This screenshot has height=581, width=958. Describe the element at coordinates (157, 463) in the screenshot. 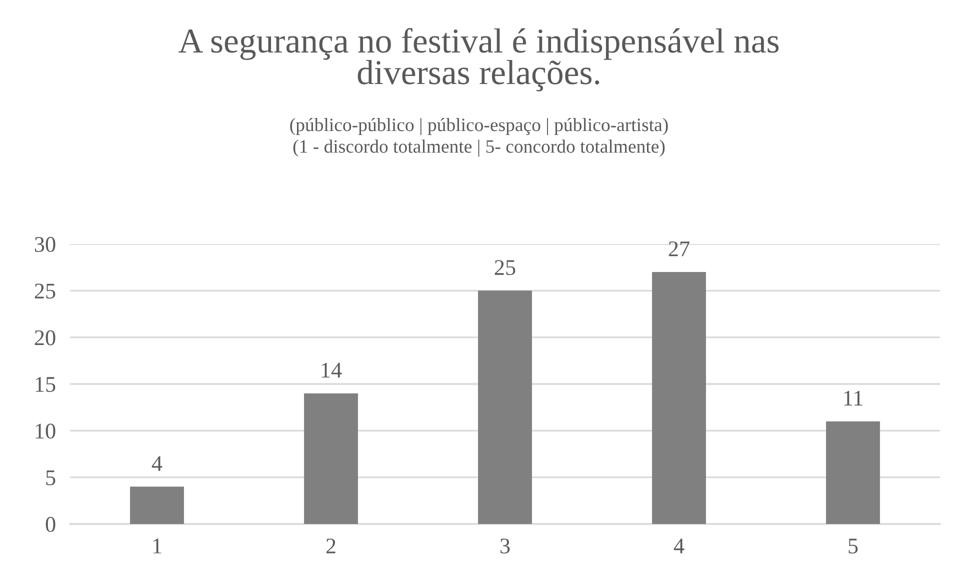

I see `data-label: 4` at that location.